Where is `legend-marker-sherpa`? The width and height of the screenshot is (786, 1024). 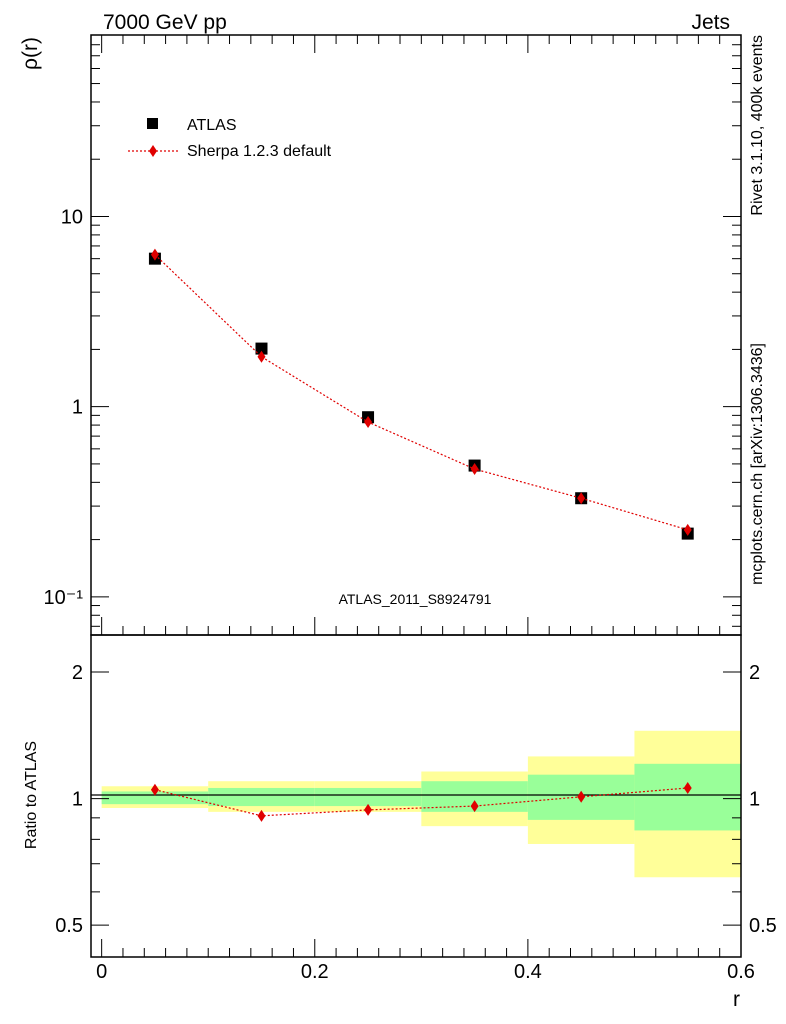 legend-marker-sherpa is located at coordinates (153, 151).